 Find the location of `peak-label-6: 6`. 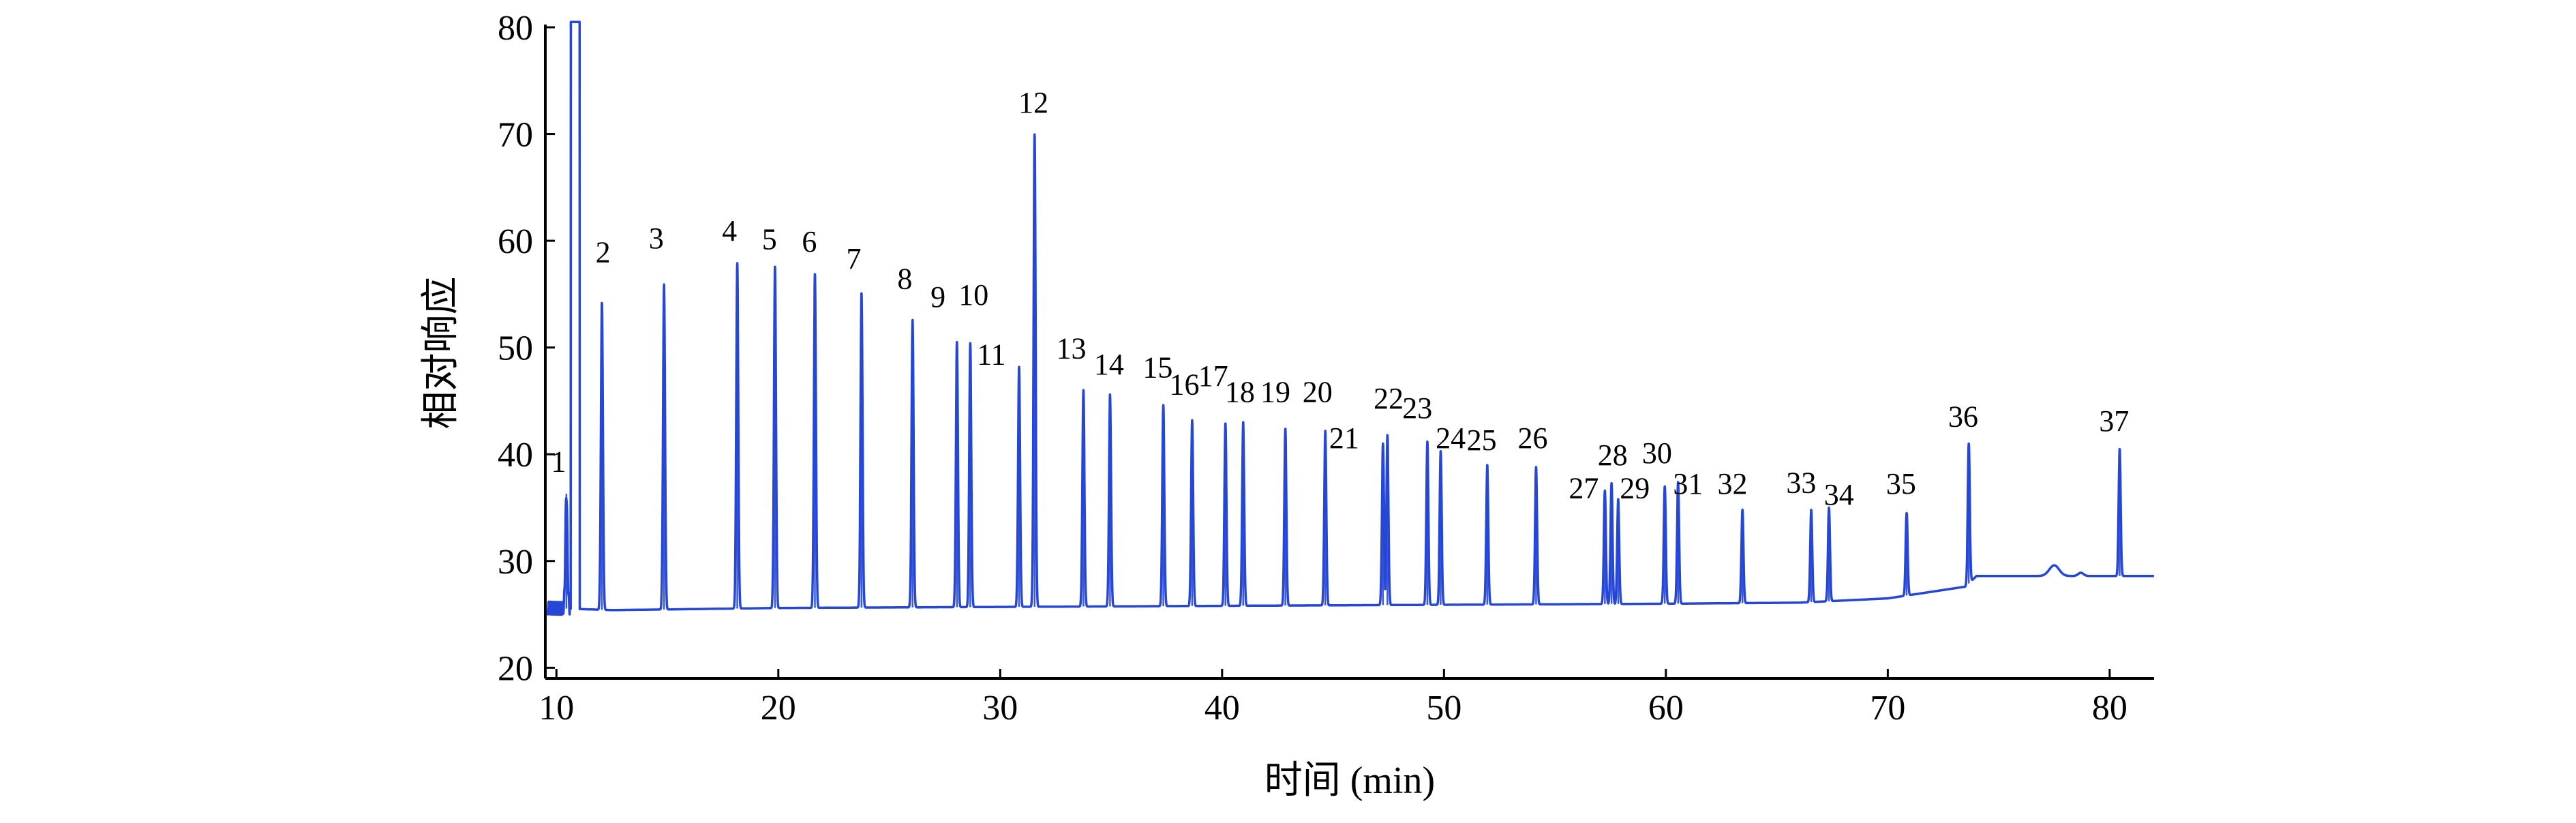

peak-label-6: 6 is located at coordinates (810, 242).